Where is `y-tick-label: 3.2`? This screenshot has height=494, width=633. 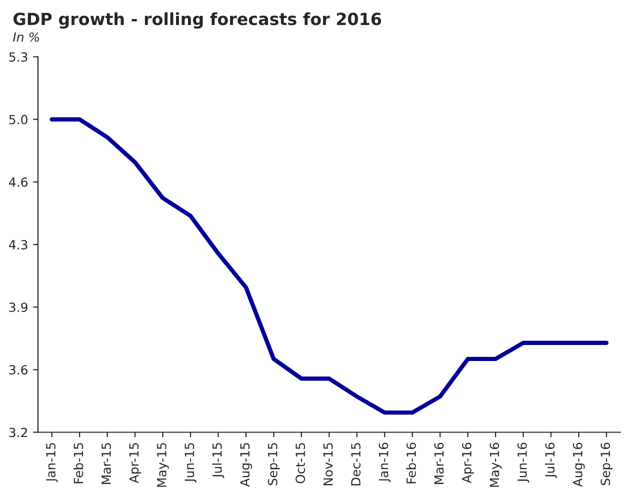 y-tick-label: 3.2 is located at coordinates (18, 433).